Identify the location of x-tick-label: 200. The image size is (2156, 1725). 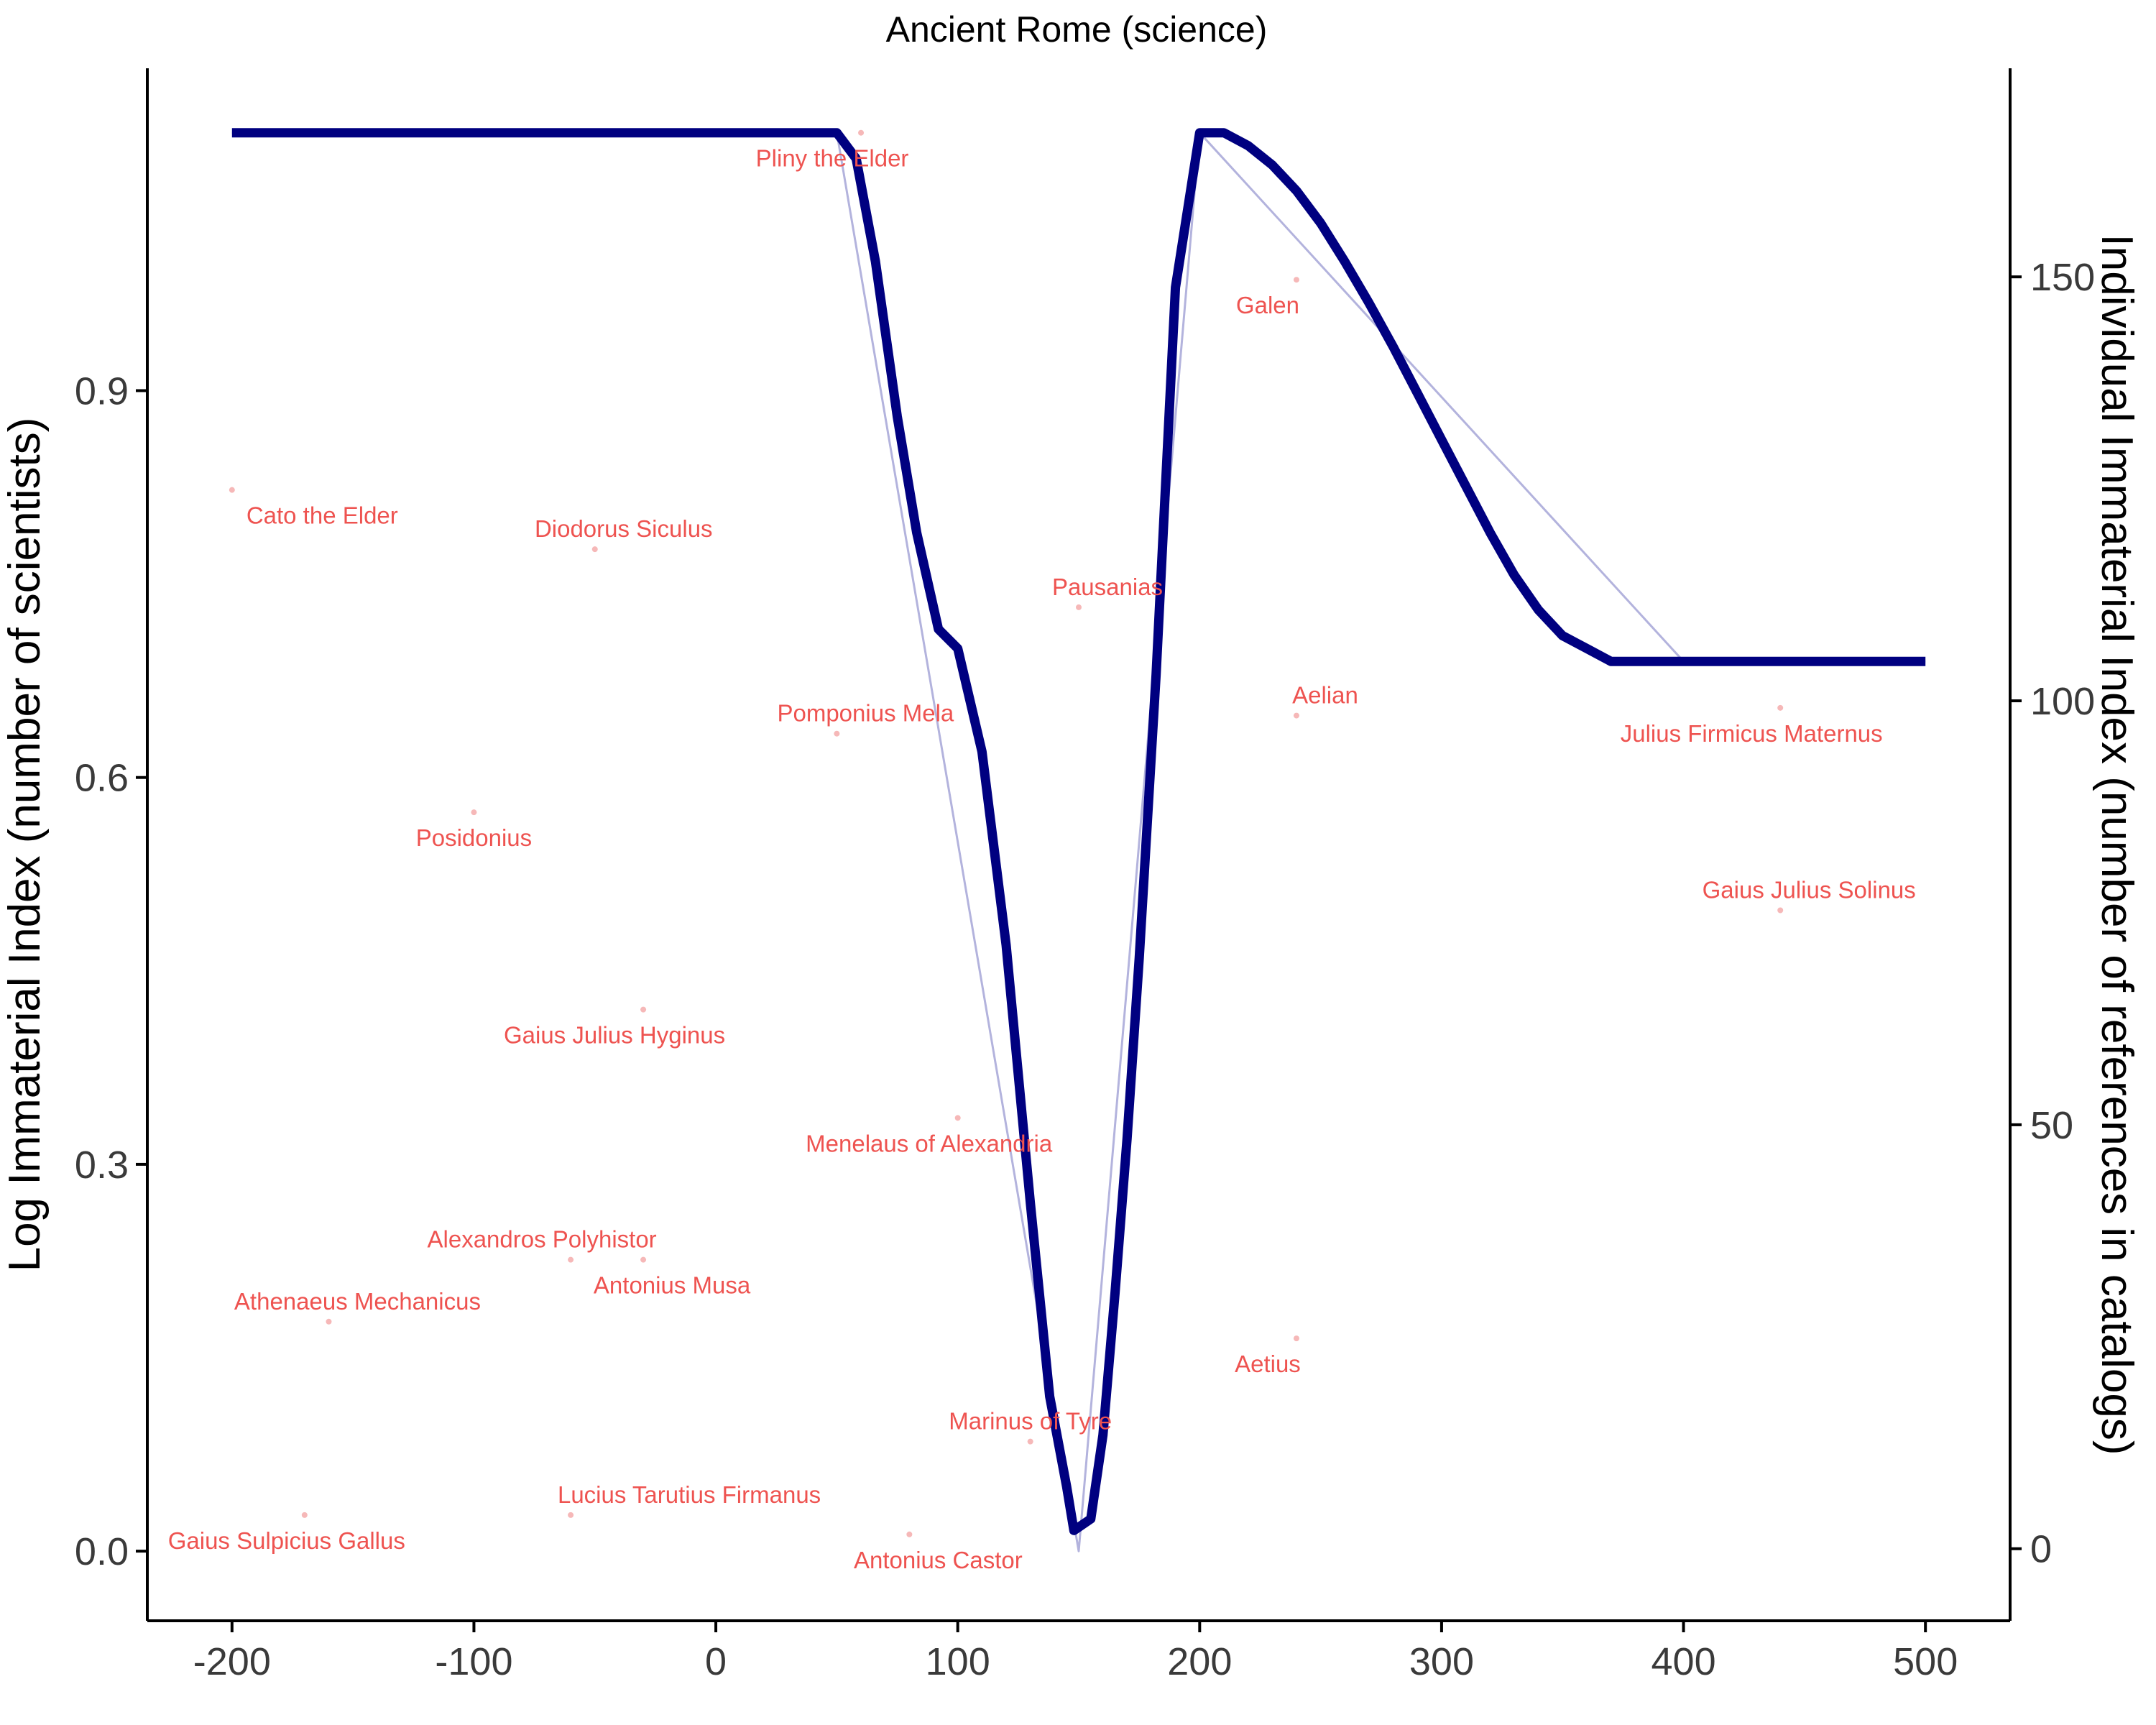
(1199, 1661).